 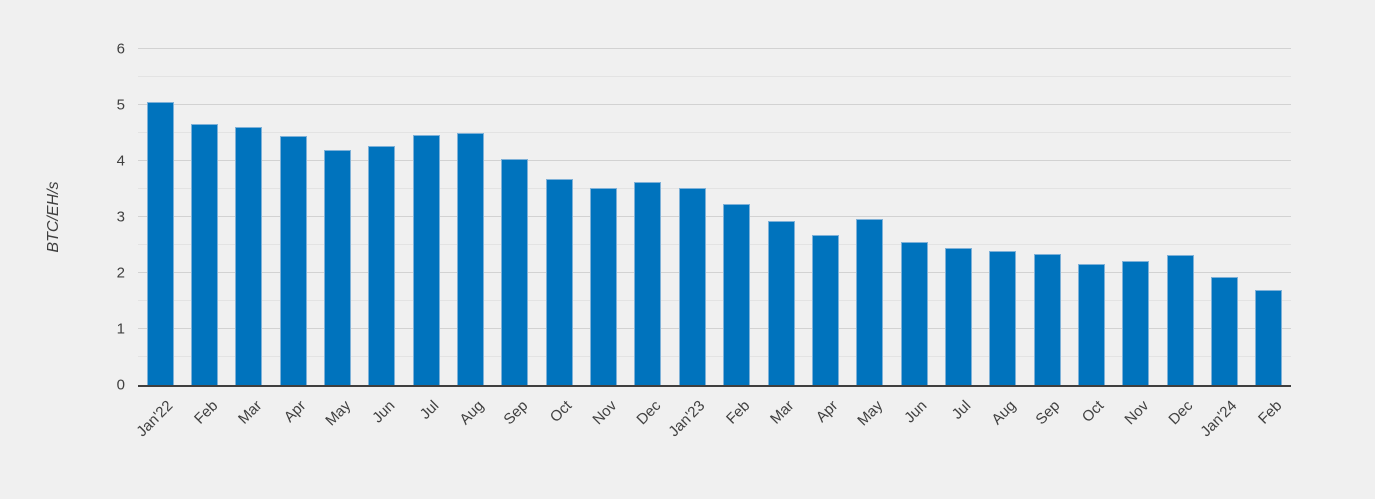 What do you see at coordinates (155, 419) in the screenshot?
I see `x-tick-label: Jan'22` at bounding box center [155, 419].